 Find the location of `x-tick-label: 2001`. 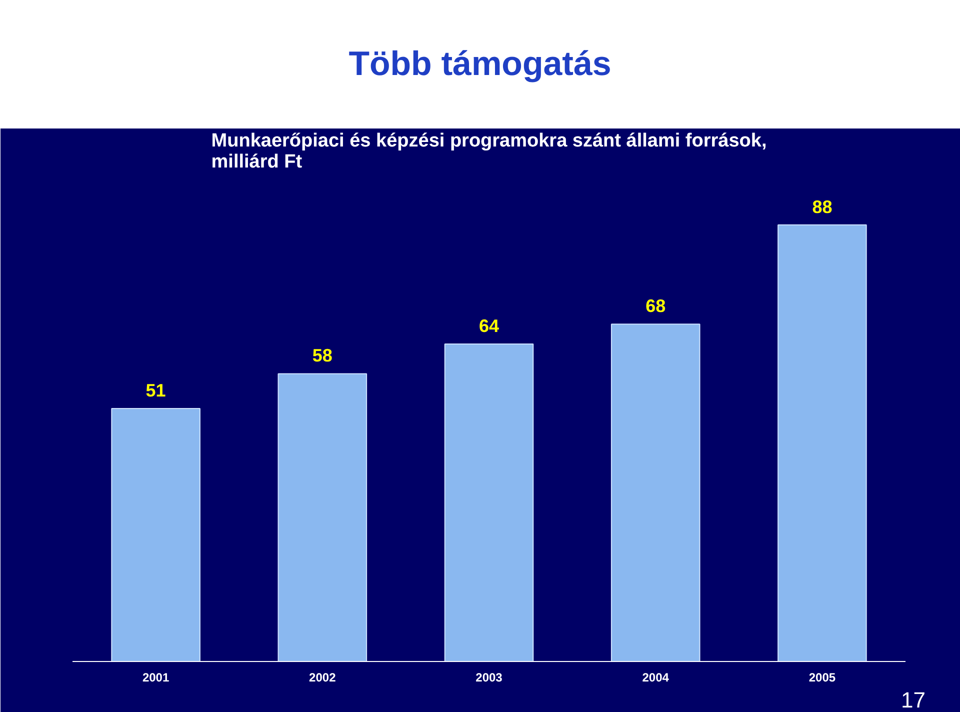

x-tick-label: 2001 is located at coordinates (156, 677).